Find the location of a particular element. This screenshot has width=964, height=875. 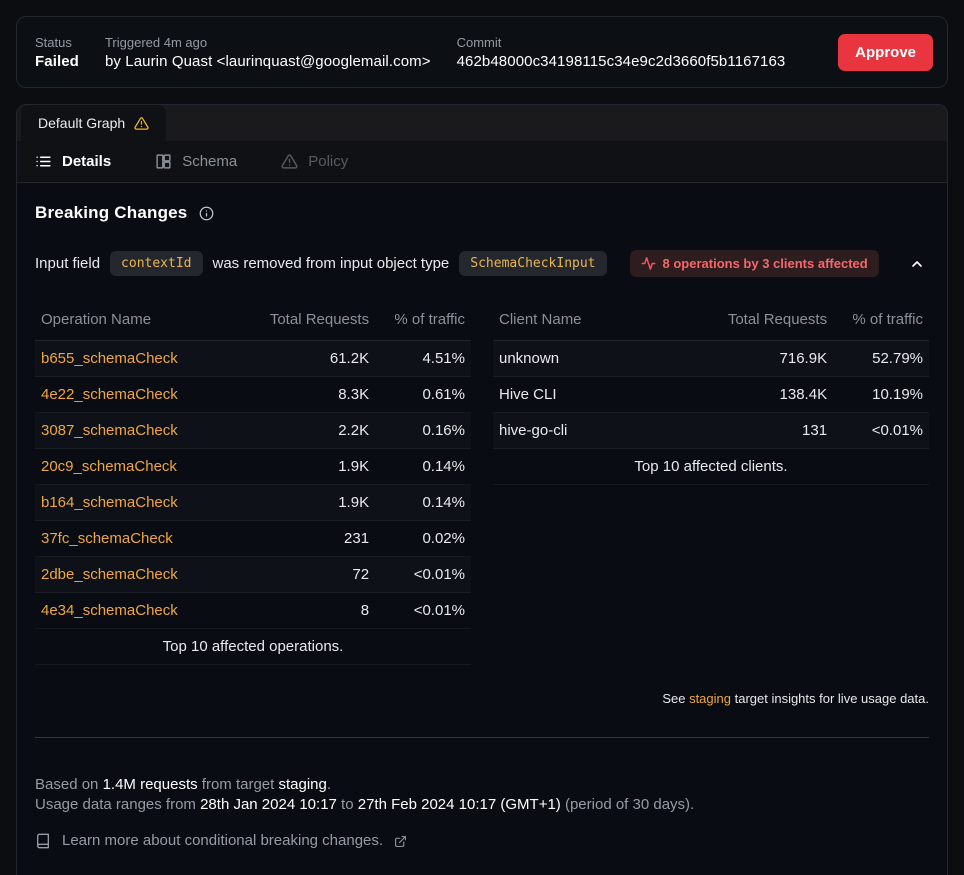

graph-tabstrip: Default Graph is located at coordinates (482, 123).